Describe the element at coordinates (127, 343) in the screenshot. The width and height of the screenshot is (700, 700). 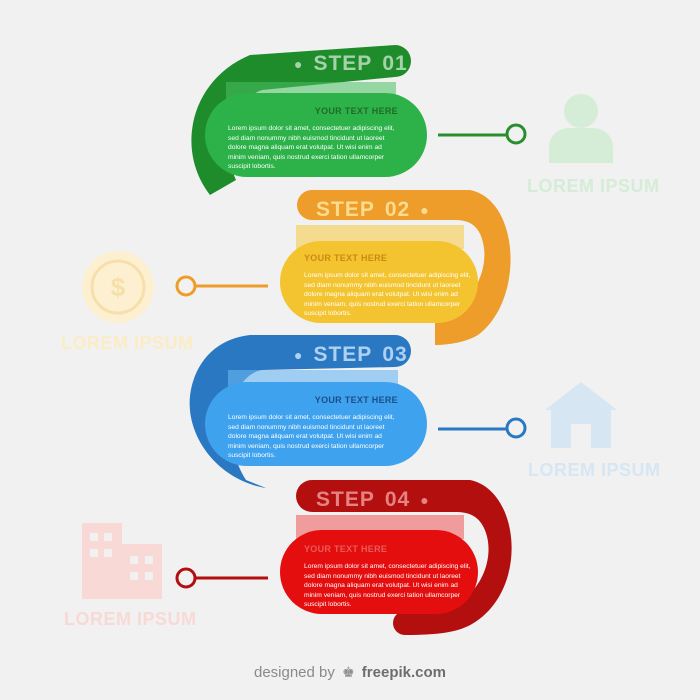
I see `step-2-side-label: LOREM IPSUM` at that location.